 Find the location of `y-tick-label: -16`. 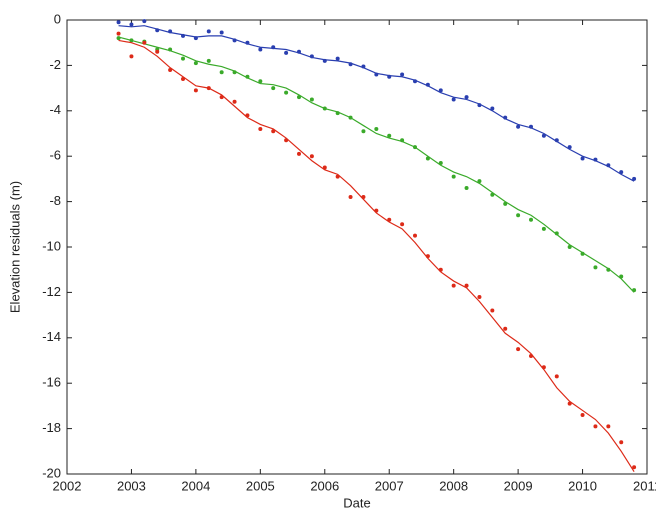

y-tick-label: -16 is located at coordinates (51, 382).